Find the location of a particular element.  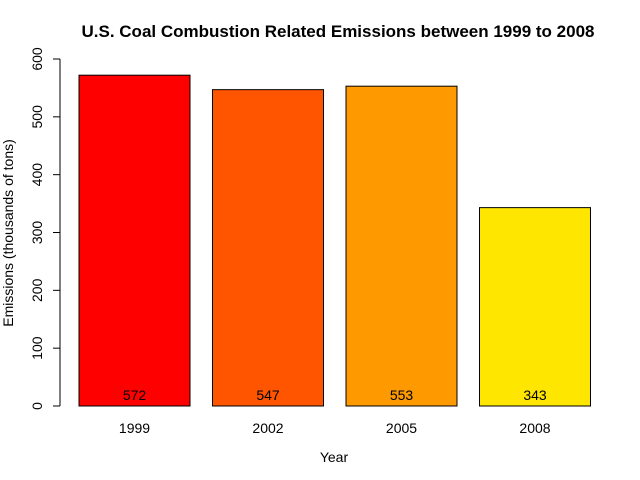

y-tick-label: 400 is located at coordinates (37, 175).